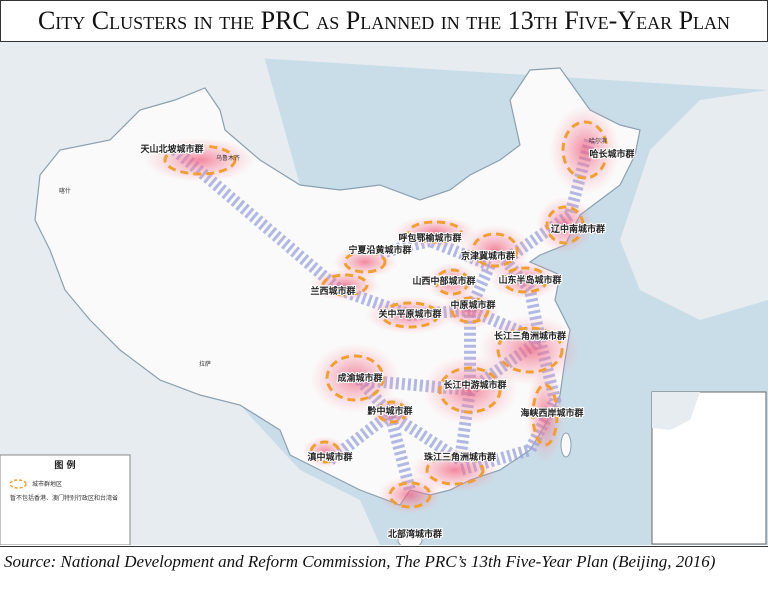 This screenshot has height=606, width=768. What do you see at coordinates (488, 256) in the screenshot?
I see `city-cluster-label: 京津冀城市群` at bounding box center [488, 256].